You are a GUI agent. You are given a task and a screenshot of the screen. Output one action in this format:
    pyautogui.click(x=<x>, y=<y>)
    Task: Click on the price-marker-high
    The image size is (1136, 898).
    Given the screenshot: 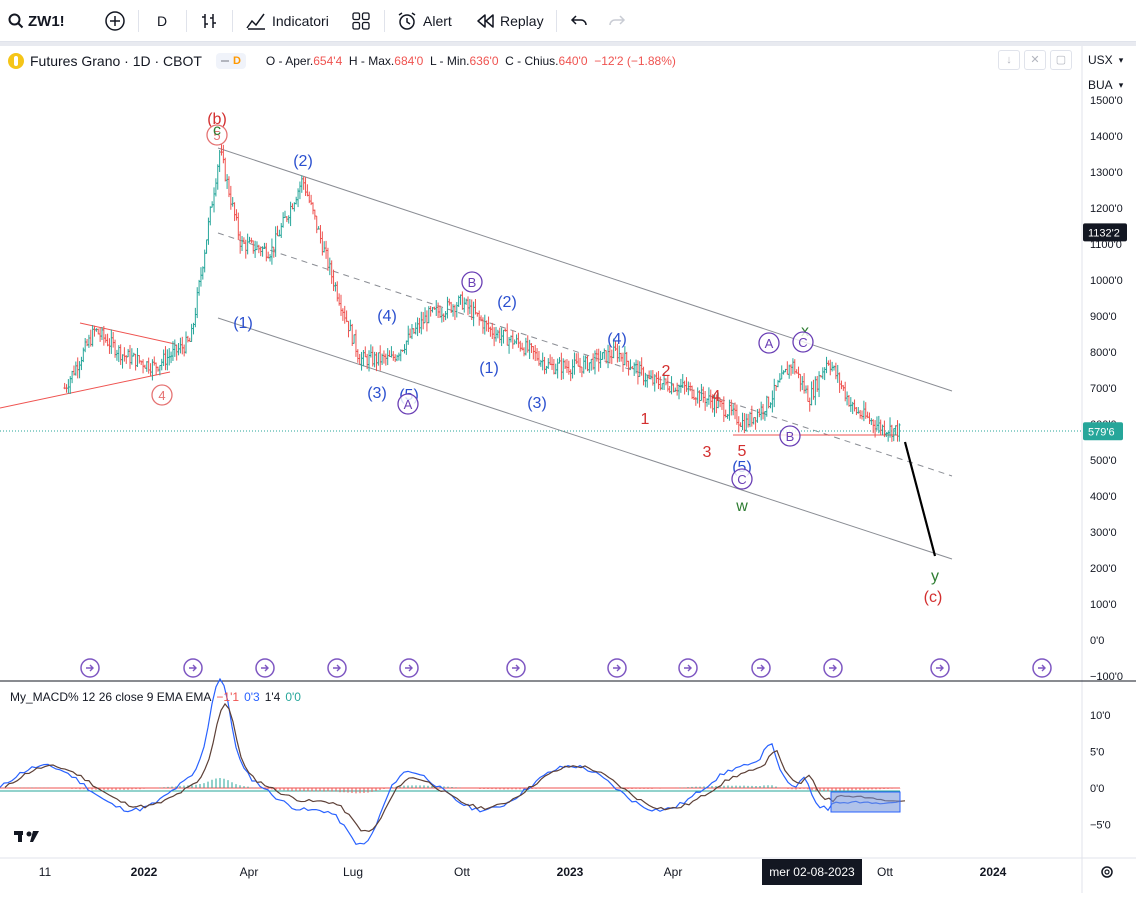 What is the action you would take?
    pyautogui.click(x=1105, y=232)
    